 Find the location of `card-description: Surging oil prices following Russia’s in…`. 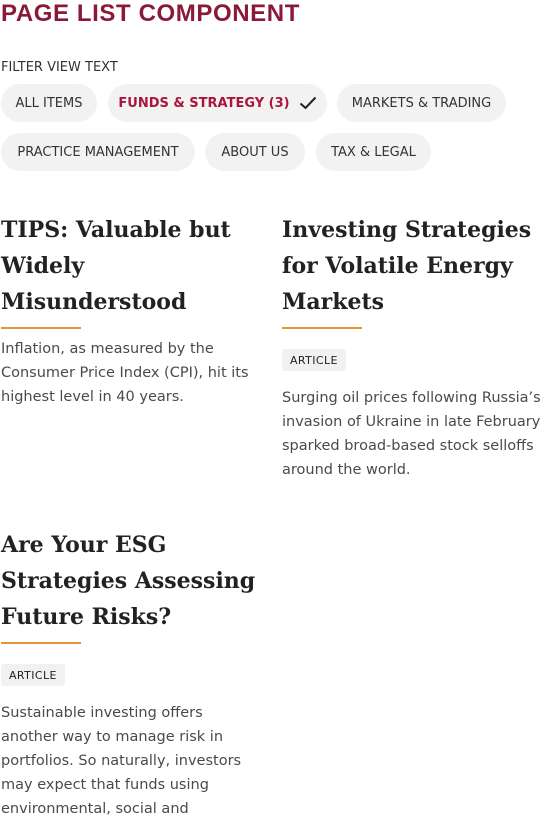

card-description: Surging oil prices following Russia’s in… is located at coordinates (411, 434).